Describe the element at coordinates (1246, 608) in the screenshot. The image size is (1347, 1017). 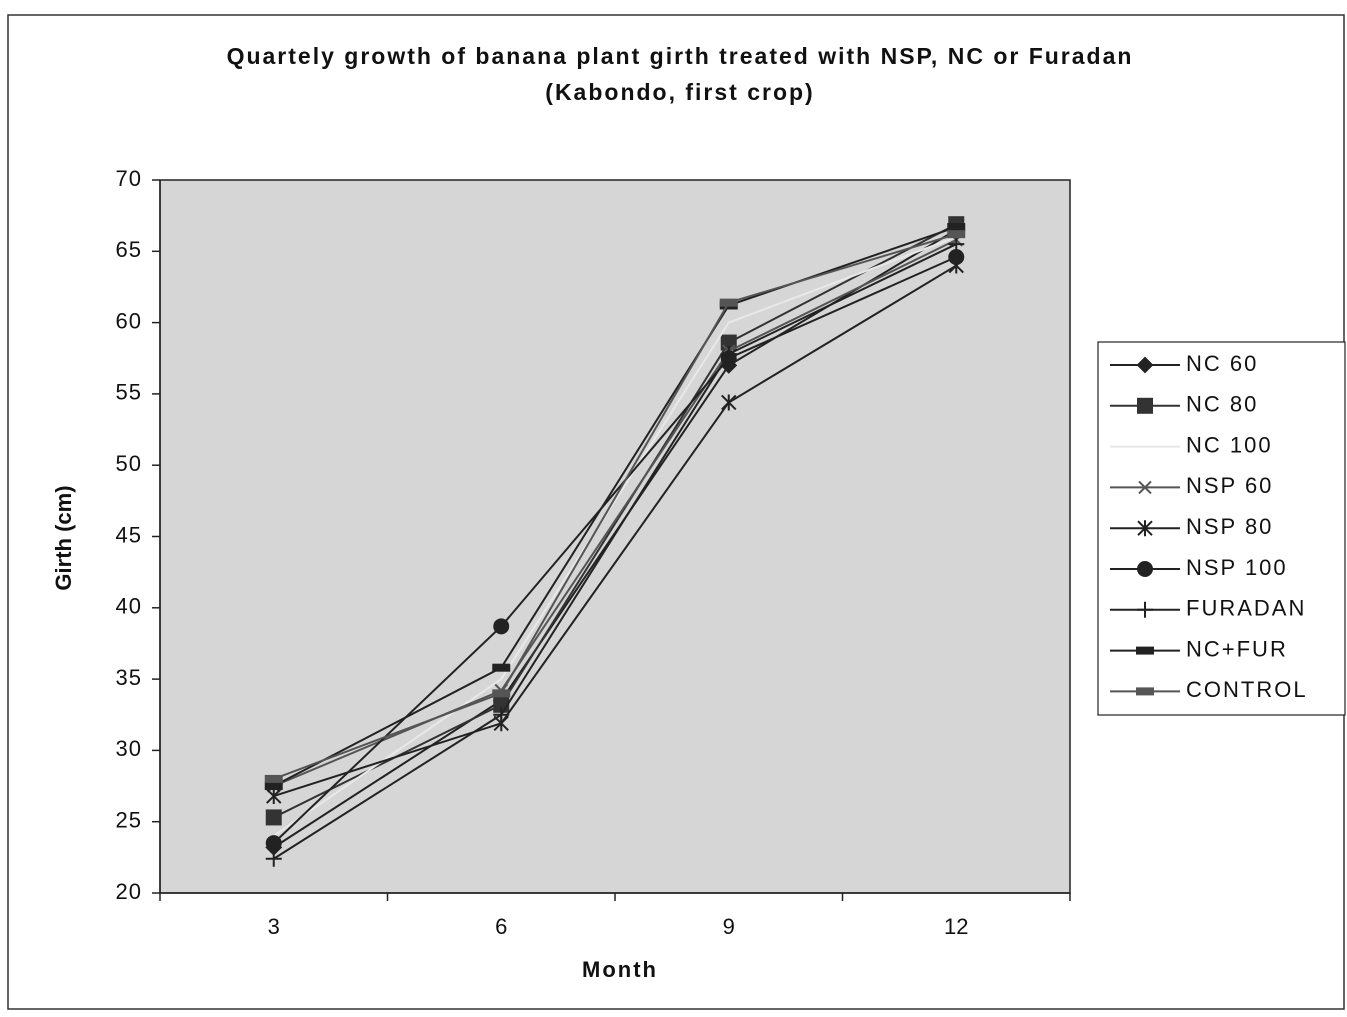
I see `legend-label: FURADAN` at that location.